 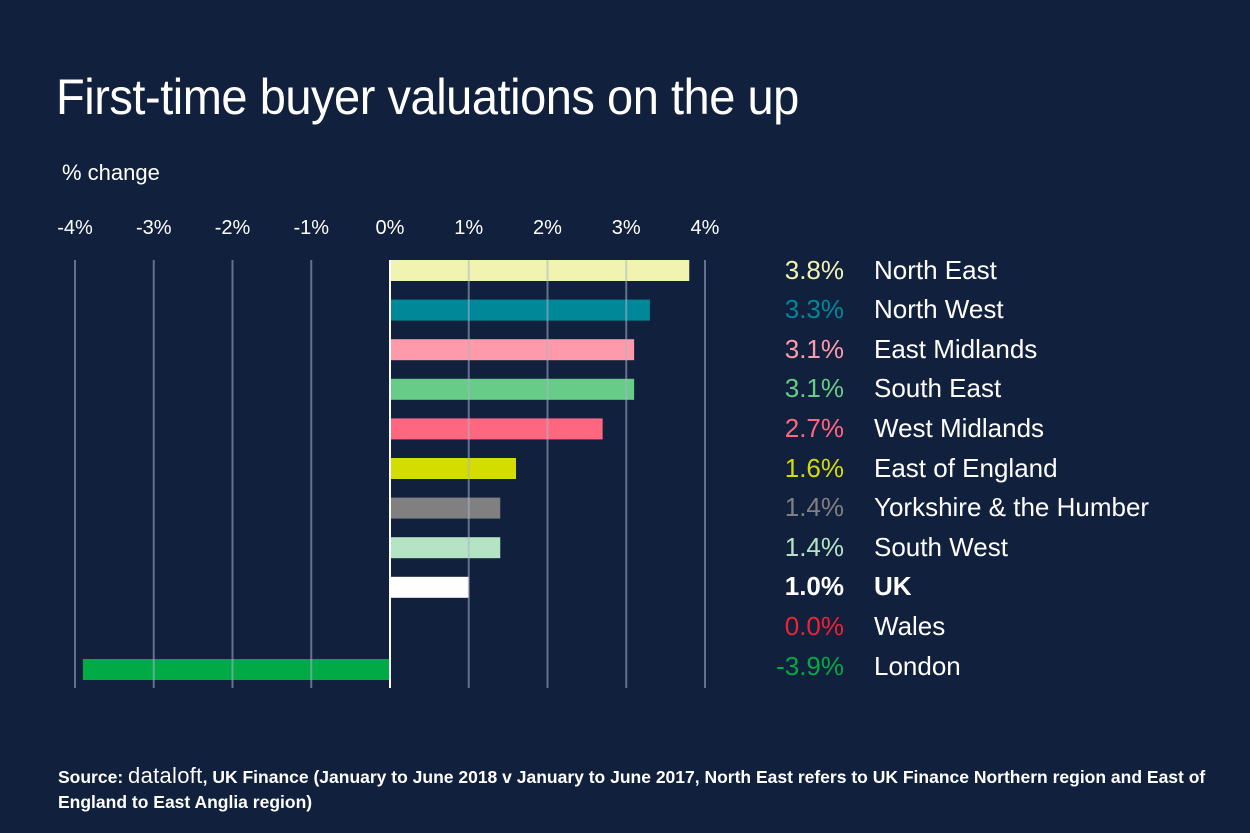 What do you see at coordinates (468, 228) in the screenshot?
I see `x-tick-label: 1%` at bounding box center [468, 228].